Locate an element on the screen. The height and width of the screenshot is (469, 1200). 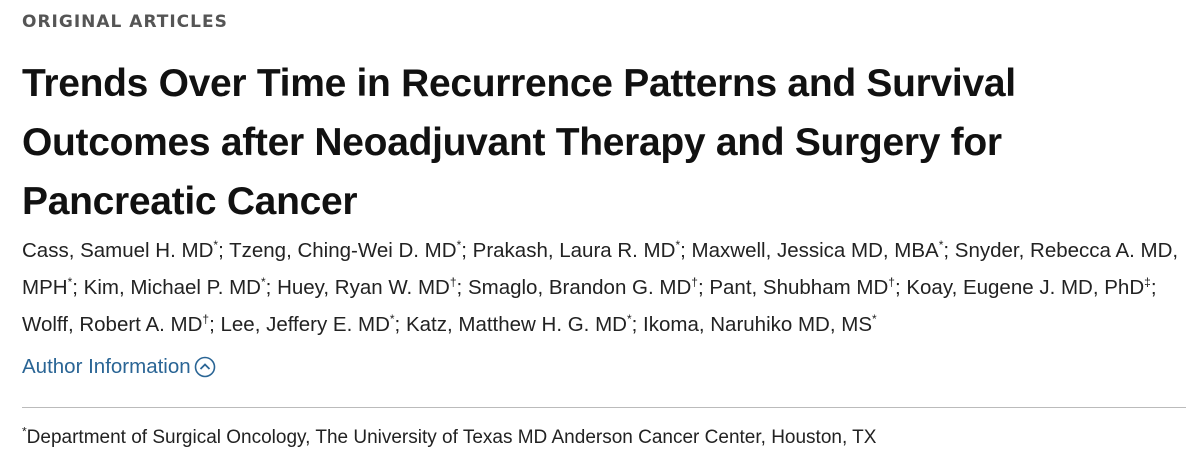
author: Prakash, Laura R. MD* is located at coordinates (576, 250).